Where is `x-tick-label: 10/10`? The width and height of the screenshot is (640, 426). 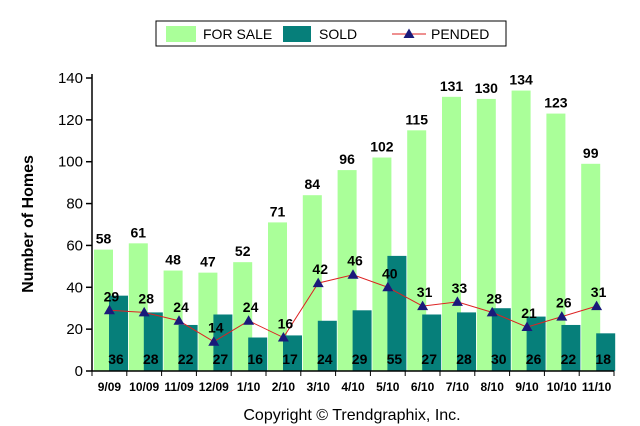 x-tick-label: 10/10 is located at coordinates (562, 387).